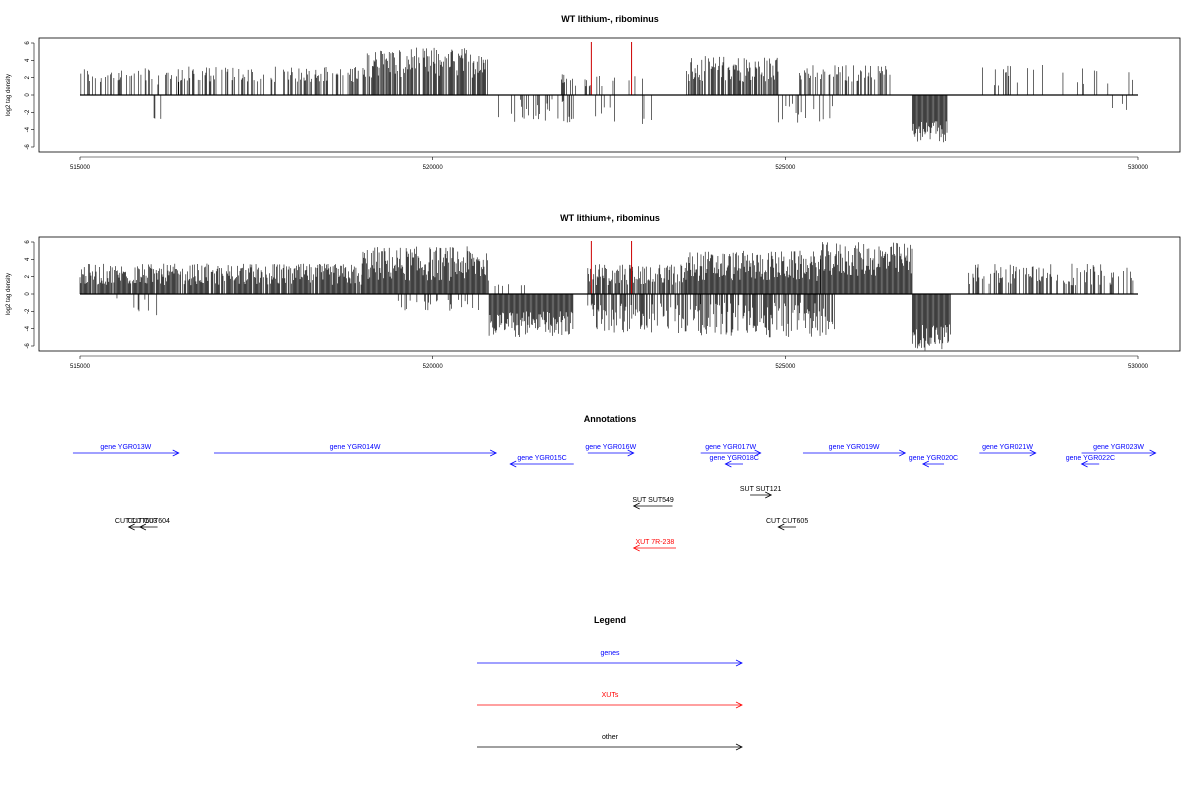 This screenshot has height=800, width=1200. I want to click on feature-label: CUT CUT604, so click(149, 521).